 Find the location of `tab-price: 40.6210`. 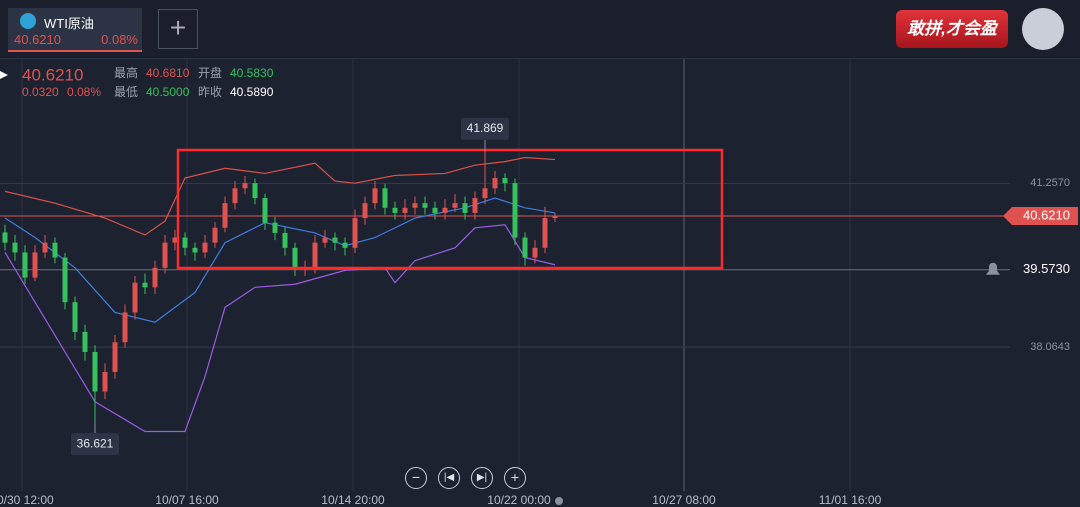

tab-price: 40.6210 is located at coordinates (37, 39).